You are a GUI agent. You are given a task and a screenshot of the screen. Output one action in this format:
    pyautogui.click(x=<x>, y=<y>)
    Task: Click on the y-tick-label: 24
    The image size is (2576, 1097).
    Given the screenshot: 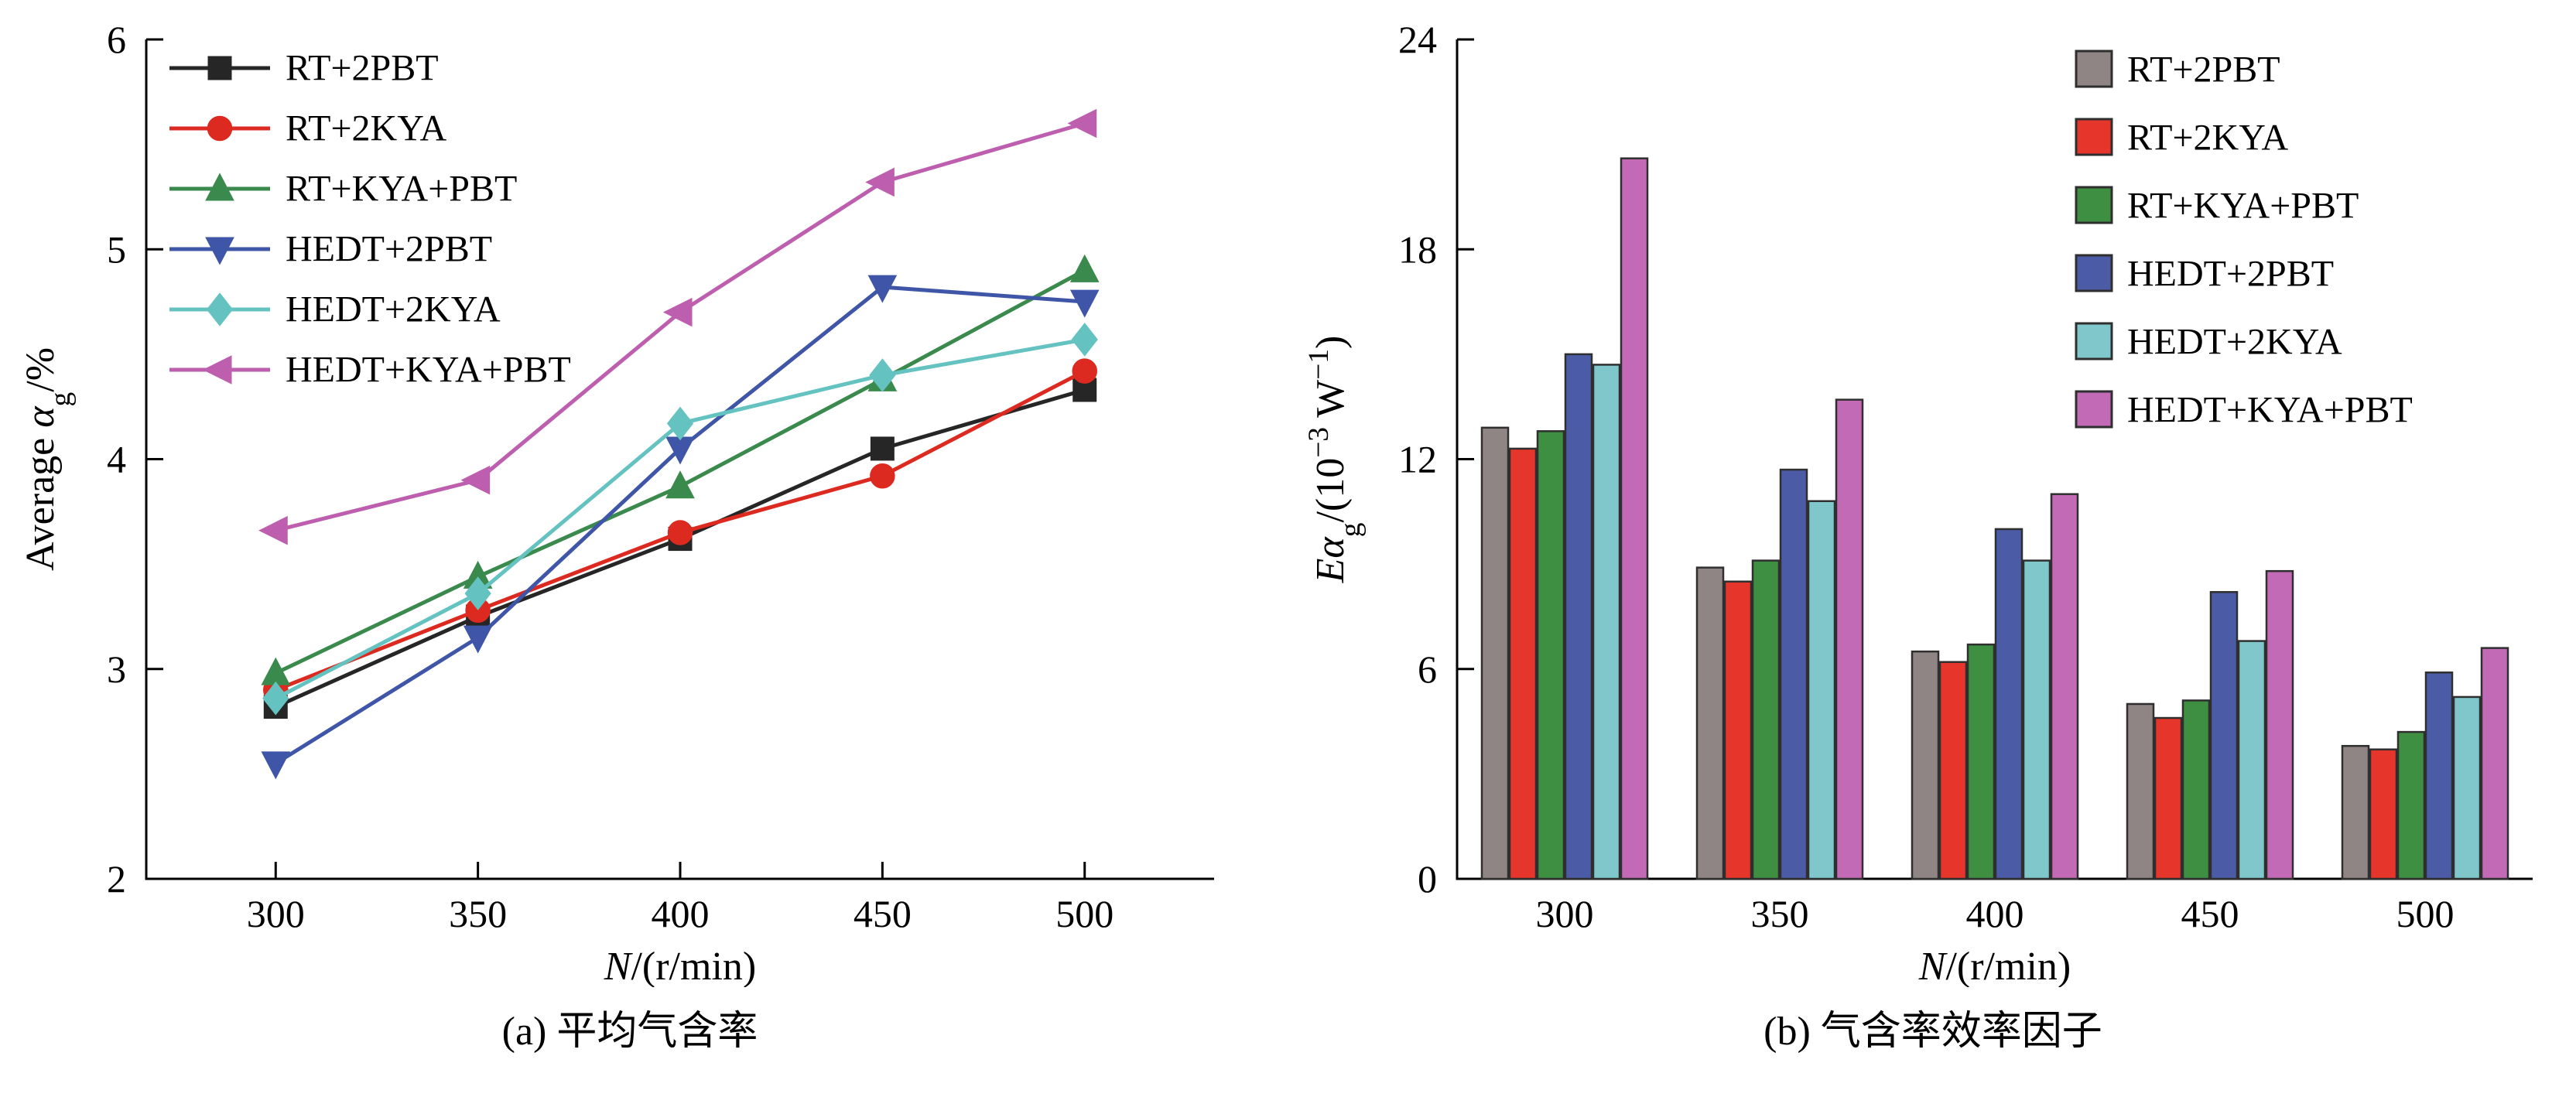 What is the action you would take?
    pyautogui.click(x=1418, y=40)
    